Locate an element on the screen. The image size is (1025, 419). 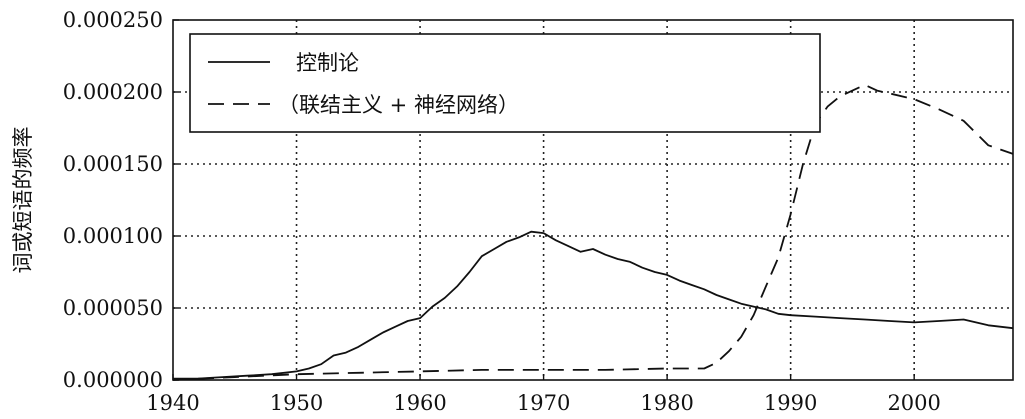
legend: 控制论 （联结主义 + 神经网络） is located at coordinates (505, 83).